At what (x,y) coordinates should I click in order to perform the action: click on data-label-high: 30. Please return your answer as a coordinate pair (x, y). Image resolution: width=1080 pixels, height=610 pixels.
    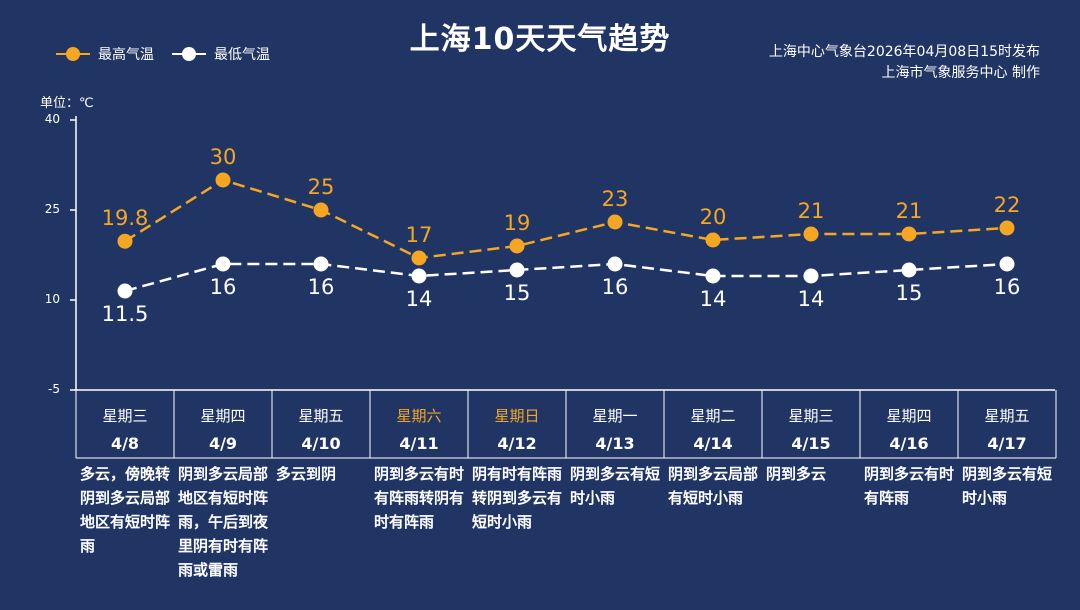
    Looking at the image, I should click on (223, 157).